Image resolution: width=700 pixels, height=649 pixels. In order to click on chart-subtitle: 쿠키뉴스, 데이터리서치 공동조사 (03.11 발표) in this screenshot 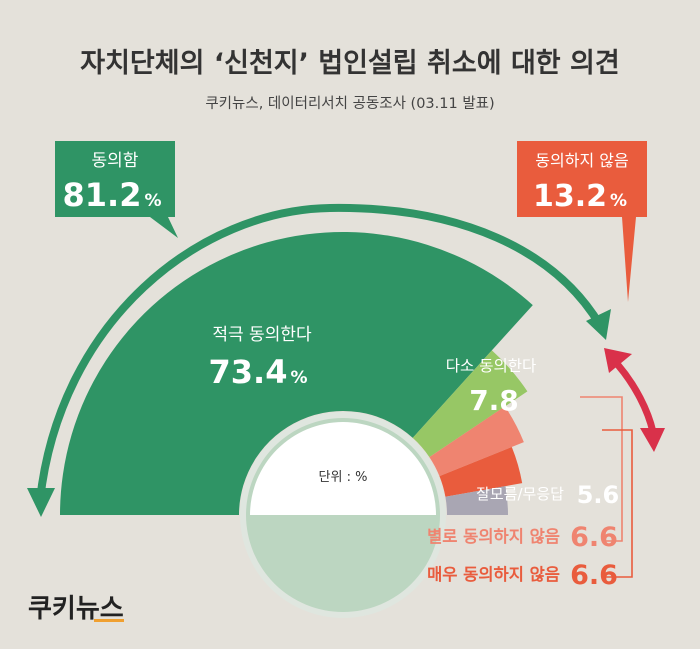, I will do `click(349, 103)`.